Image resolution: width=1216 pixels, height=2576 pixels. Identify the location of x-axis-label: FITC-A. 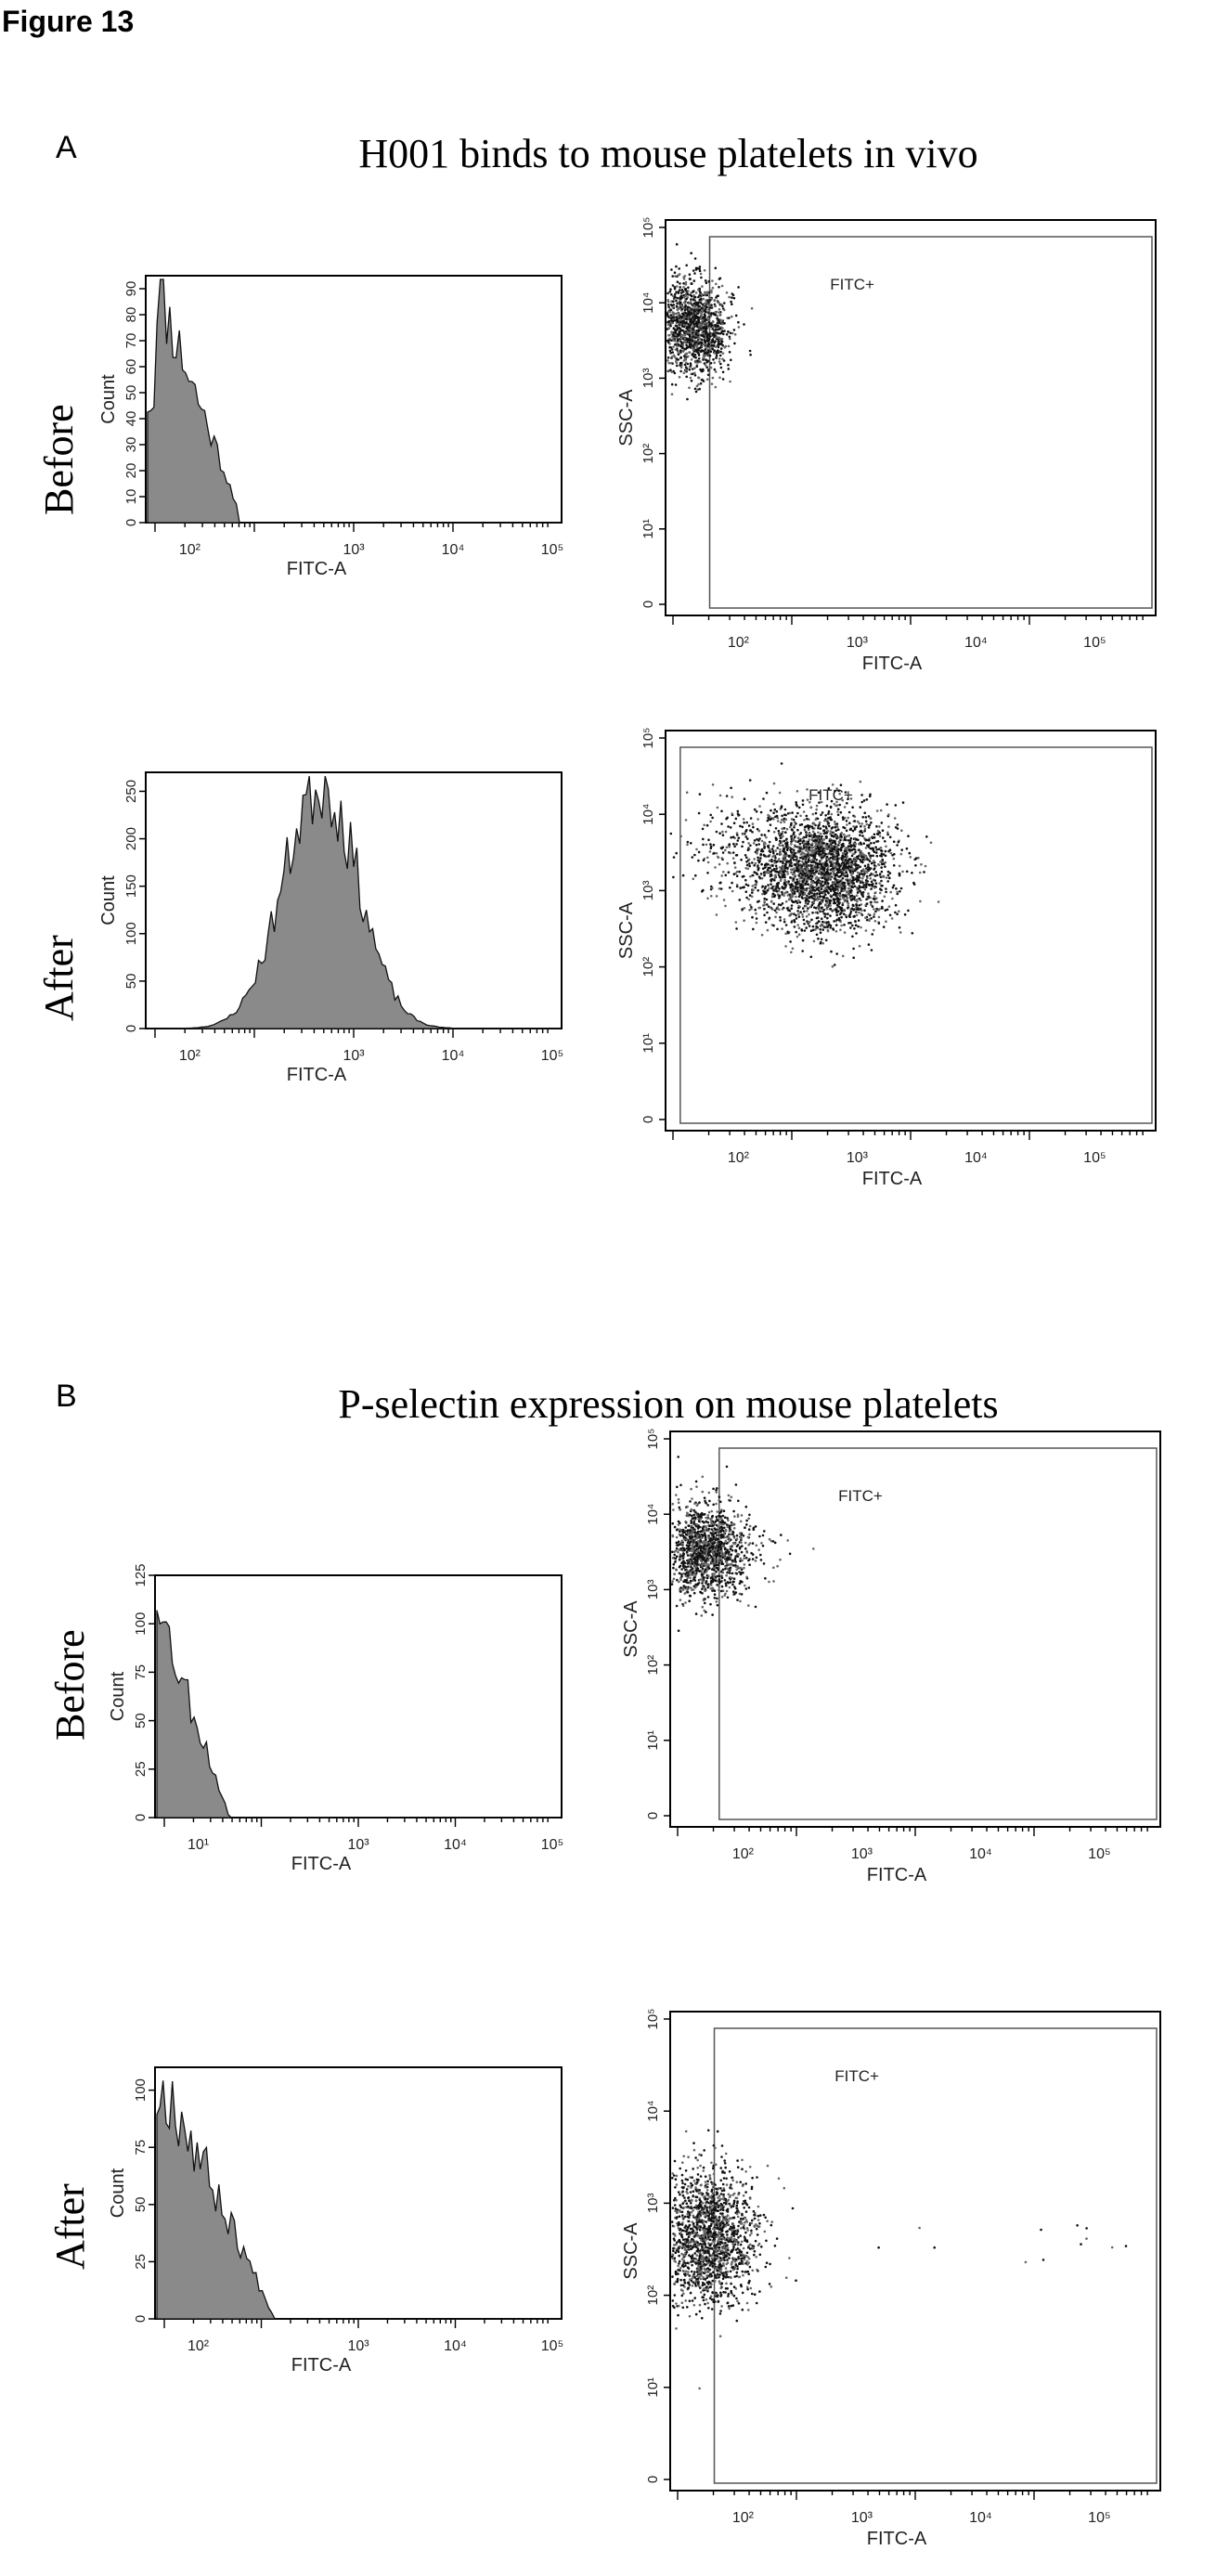
(892, 664).